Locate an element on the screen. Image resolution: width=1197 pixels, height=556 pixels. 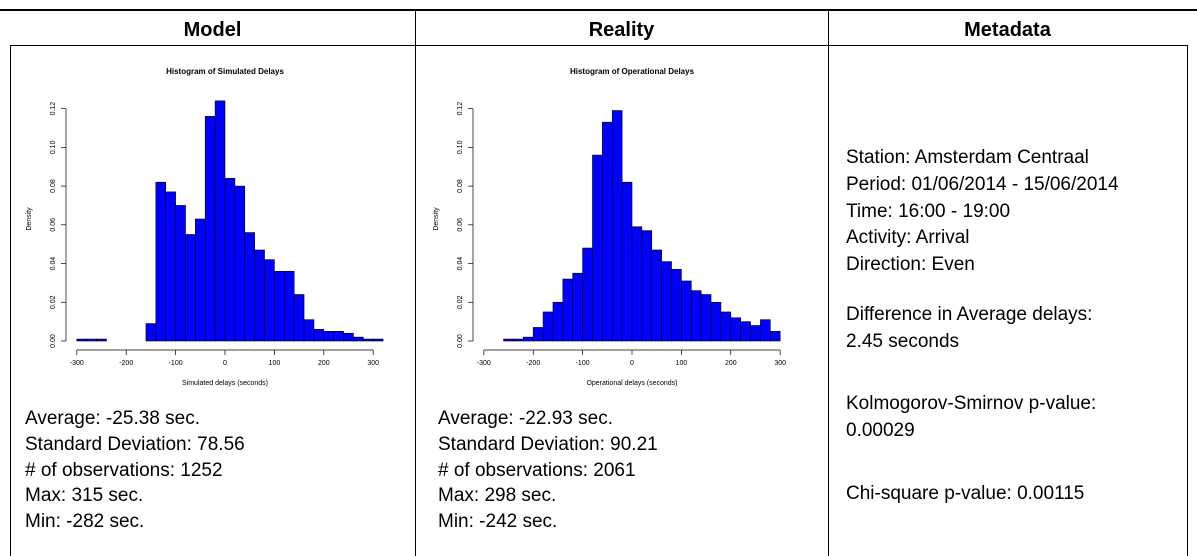
column-header: Metadata is located at coordinates (1007, 30).